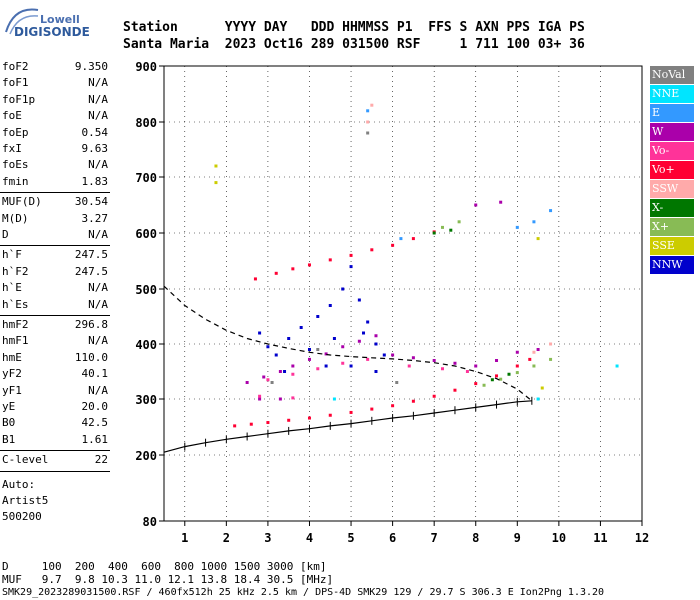 Image resolution: width=700 pixels, height=600 pixels. Describe the element at coordinates (146, 123) in the screenshot. I see `y-tick-label: 800` at that location.